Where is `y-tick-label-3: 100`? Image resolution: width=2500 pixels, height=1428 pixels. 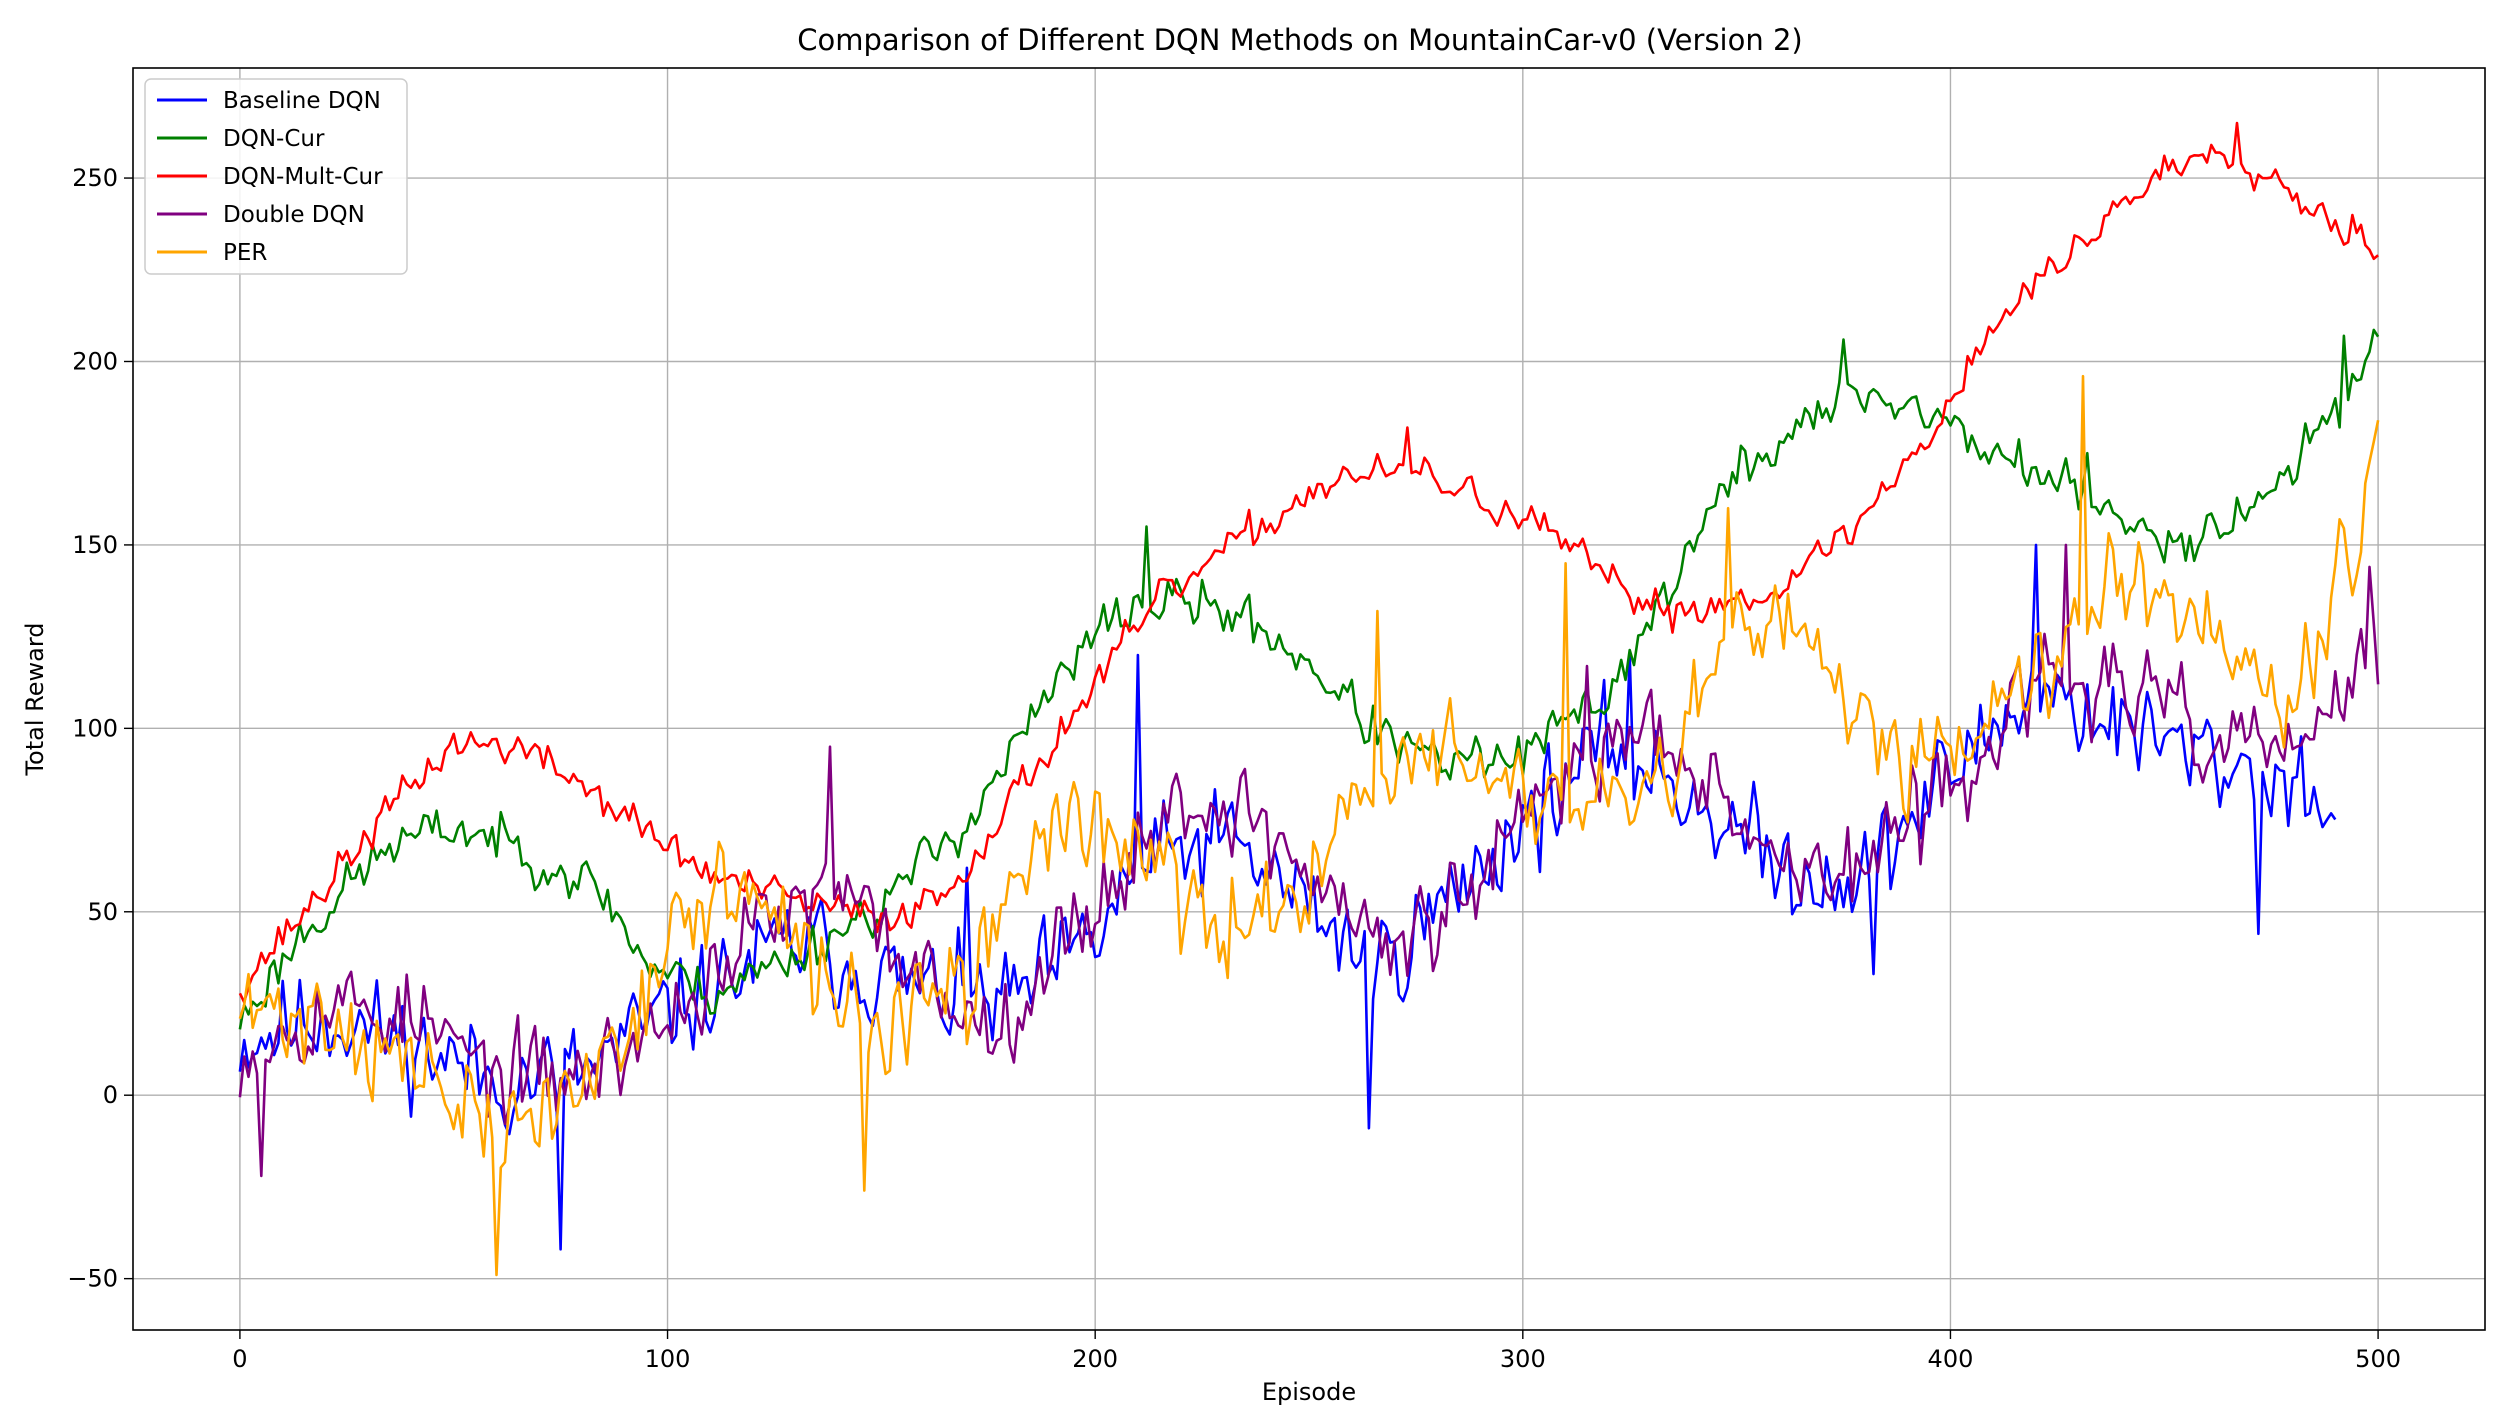 y-tick-label-3: 100 is located at coordinates (95, 728).